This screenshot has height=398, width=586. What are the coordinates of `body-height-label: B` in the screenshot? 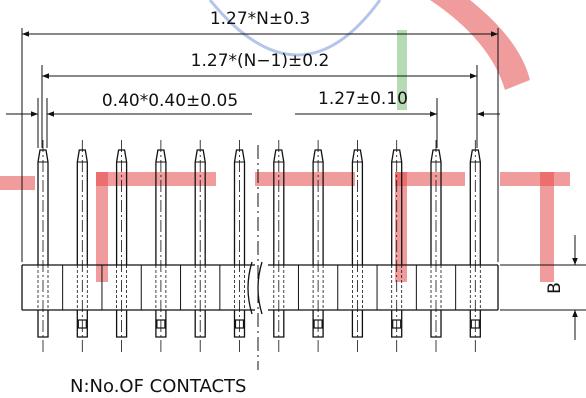 It's located at (555, 288).